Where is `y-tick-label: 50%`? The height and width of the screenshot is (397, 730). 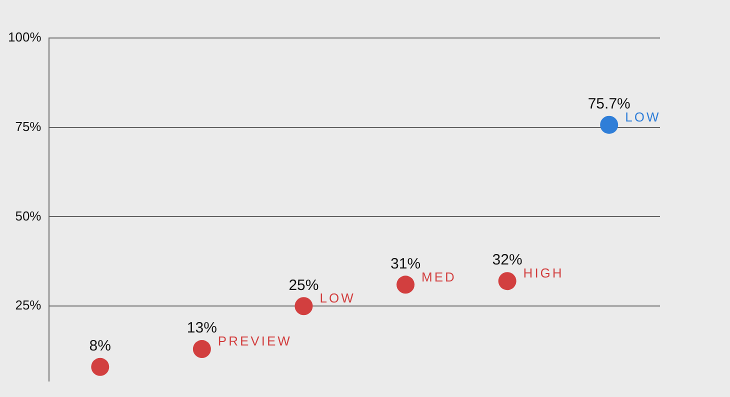
y-tick-label: 50% is located at coordinates (28, 216).